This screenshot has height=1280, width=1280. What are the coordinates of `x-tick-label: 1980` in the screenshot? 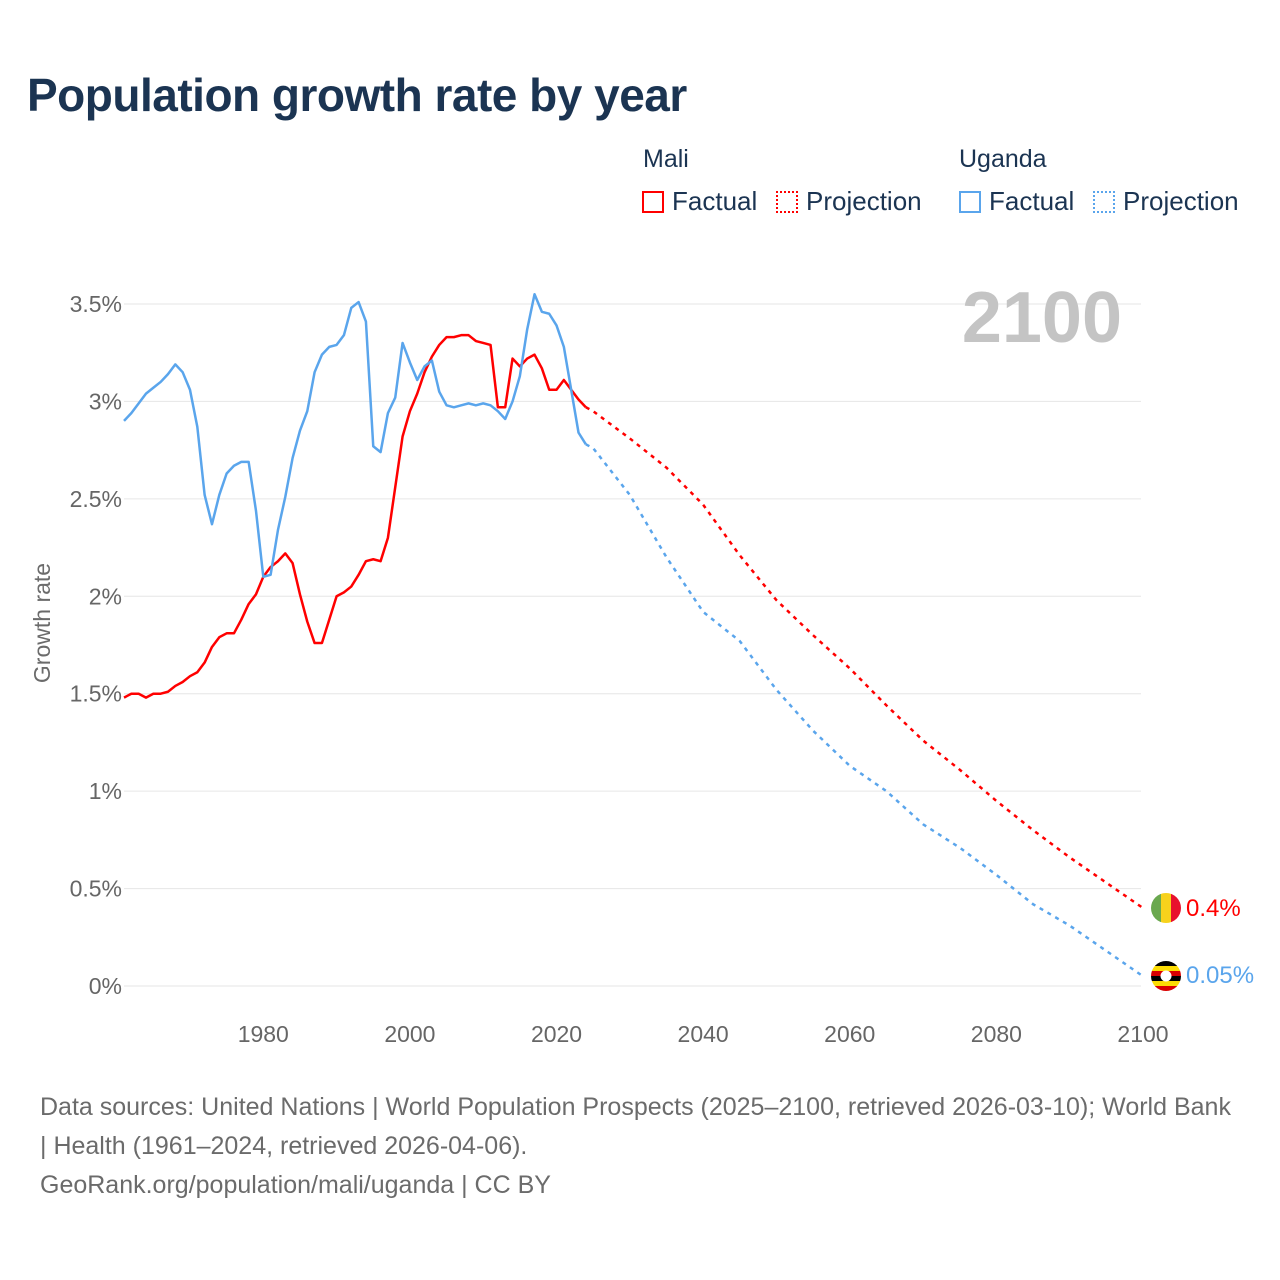 It's located at (263, 1034).